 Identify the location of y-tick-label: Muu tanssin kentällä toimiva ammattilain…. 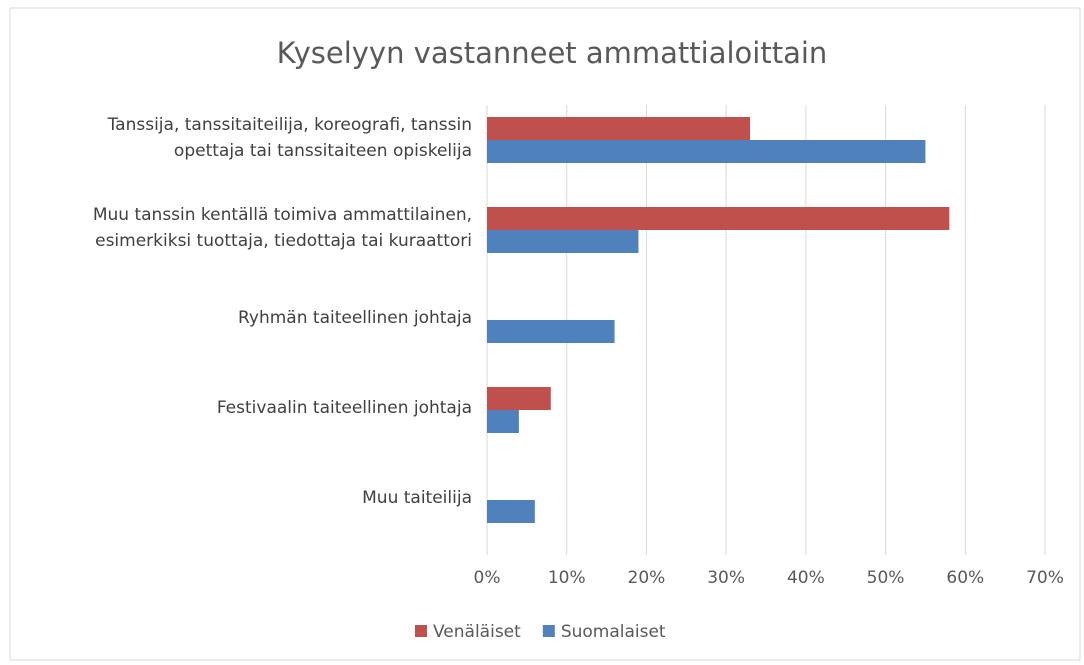
(282, 228).